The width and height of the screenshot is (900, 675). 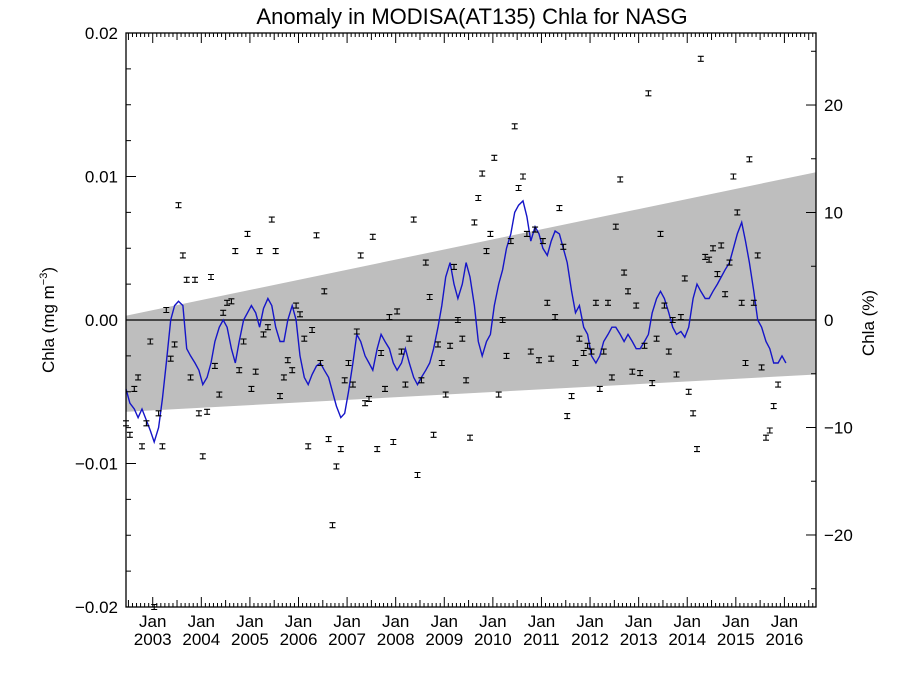 I want to click on y-right-tick-label: 0, so click(x=828, y=320).